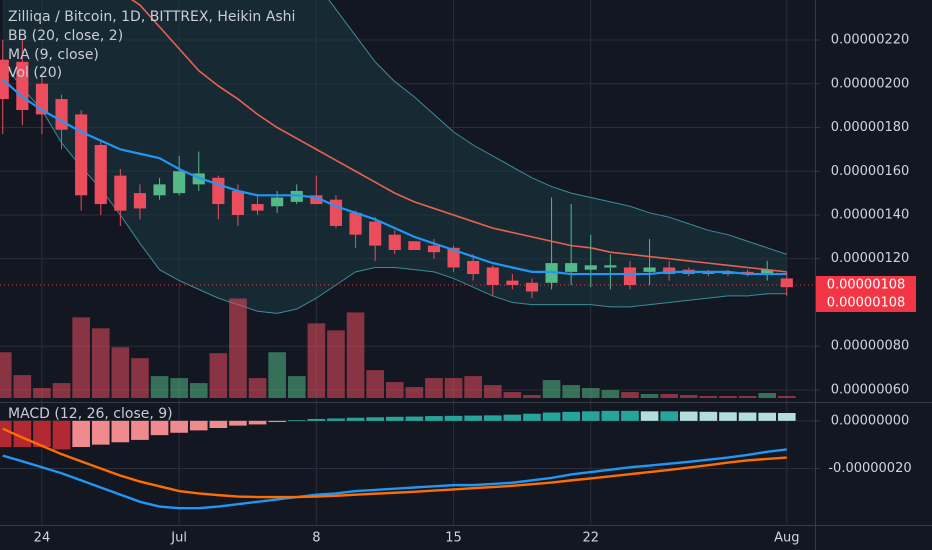 This screenshot has width=932, height=550. What do you see at coordinates (870, 389) in the screenshot?
I see `y-tick-label: 0.00000060` at bounding box center [870, 389].